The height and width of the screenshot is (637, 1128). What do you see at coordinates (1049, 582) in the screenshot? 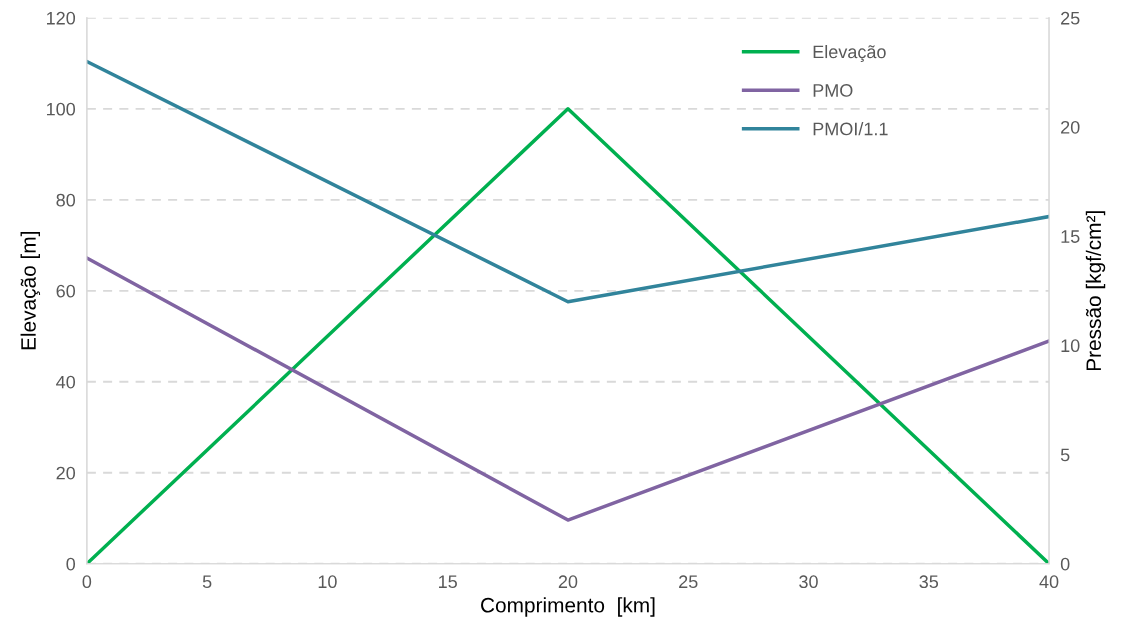
I see `x-tick-label: 40` at bounding box center [1049, 582].